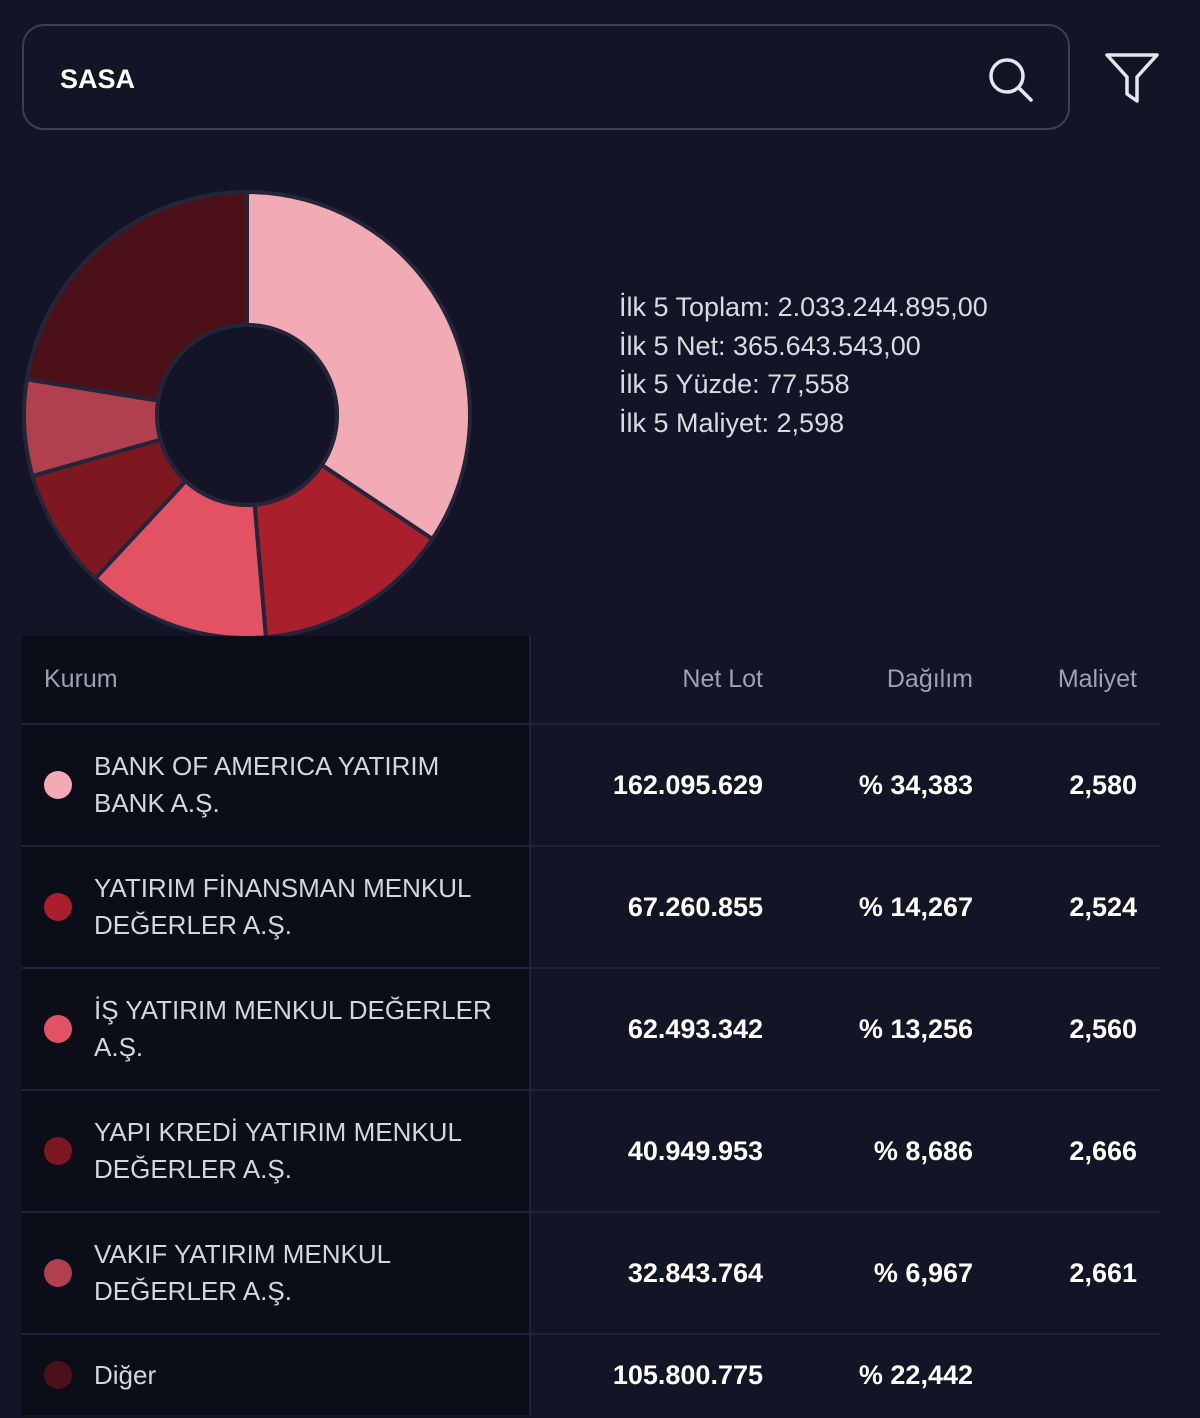 This screenshot has height=1418, width=1200. Describe the element at coordinates (915, 906) in the screenshot. I see `dagilim-value: % 14,267` at that location.